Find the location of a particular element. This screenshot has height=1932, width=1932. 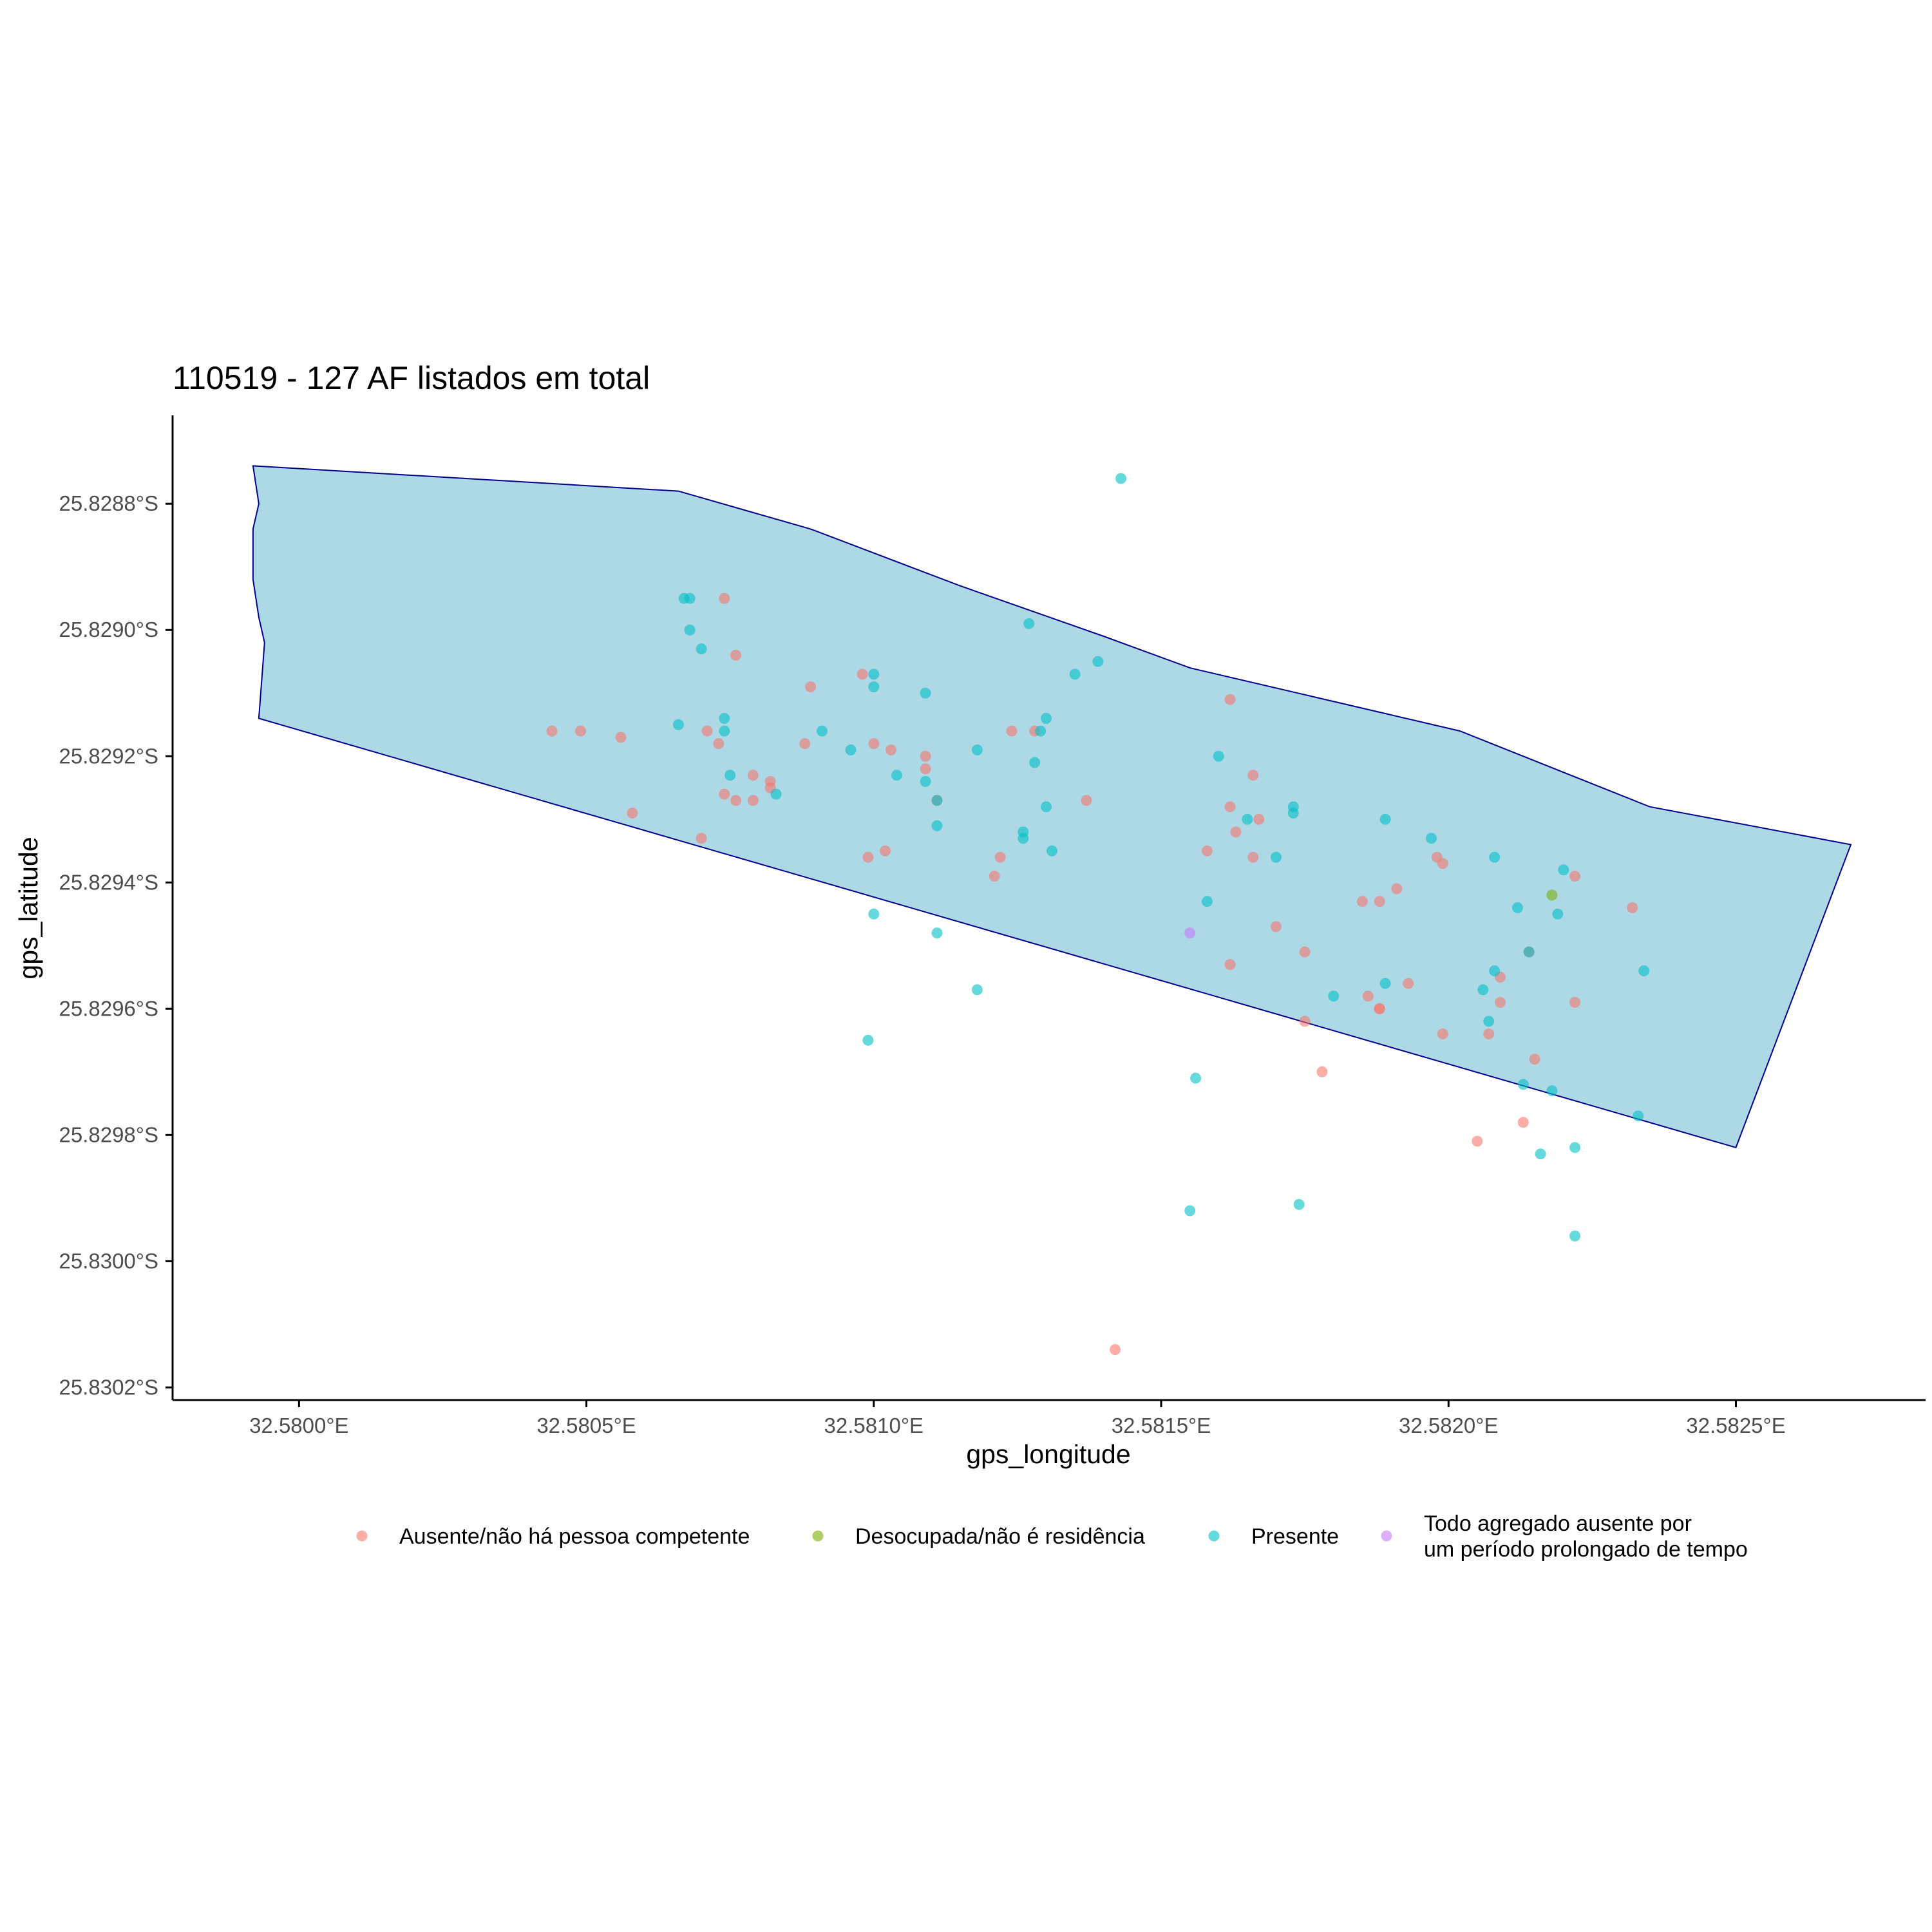

x-axis-label: gps_longitude is located at coordinates (1048, 1454).